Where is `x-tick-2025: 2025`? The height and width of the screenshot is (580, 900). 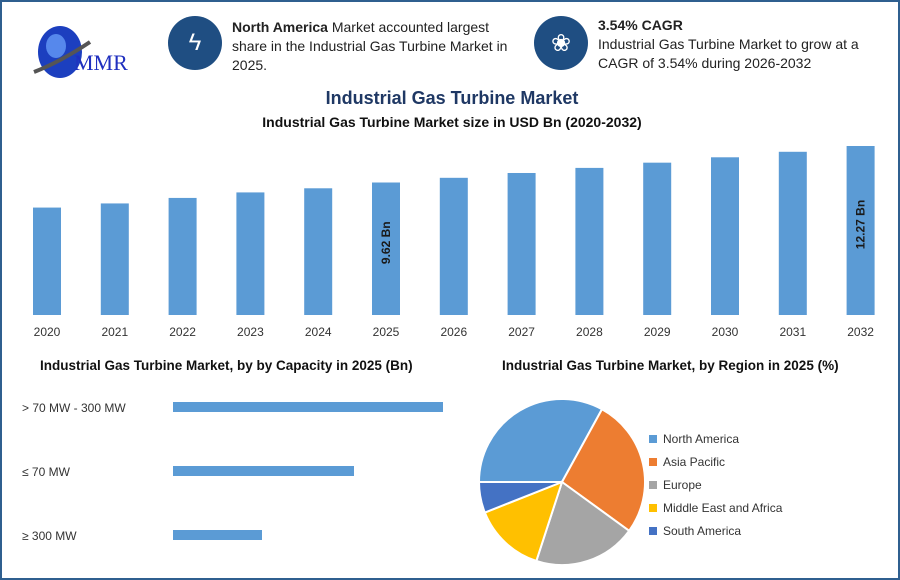
x-tick-2025: 2025 is located at coordinates (386, 332).